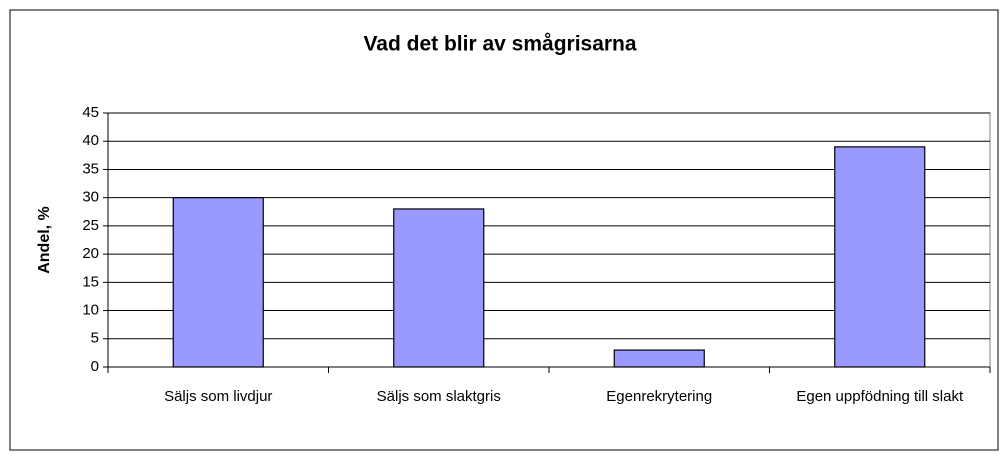  What do you see at coordinates (90, 112) in the screenshot?
I see `y-tick-label: 45` at bounding box center [90, 112].